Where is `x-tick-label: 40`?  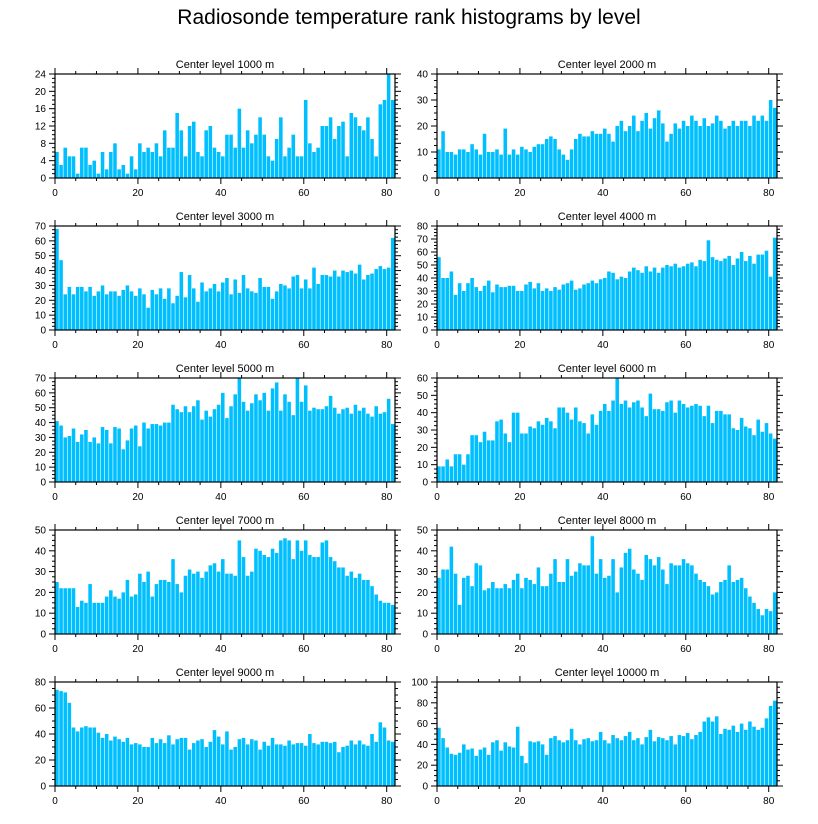 x-tick-label: 40 is located at coordinates (221, 345).